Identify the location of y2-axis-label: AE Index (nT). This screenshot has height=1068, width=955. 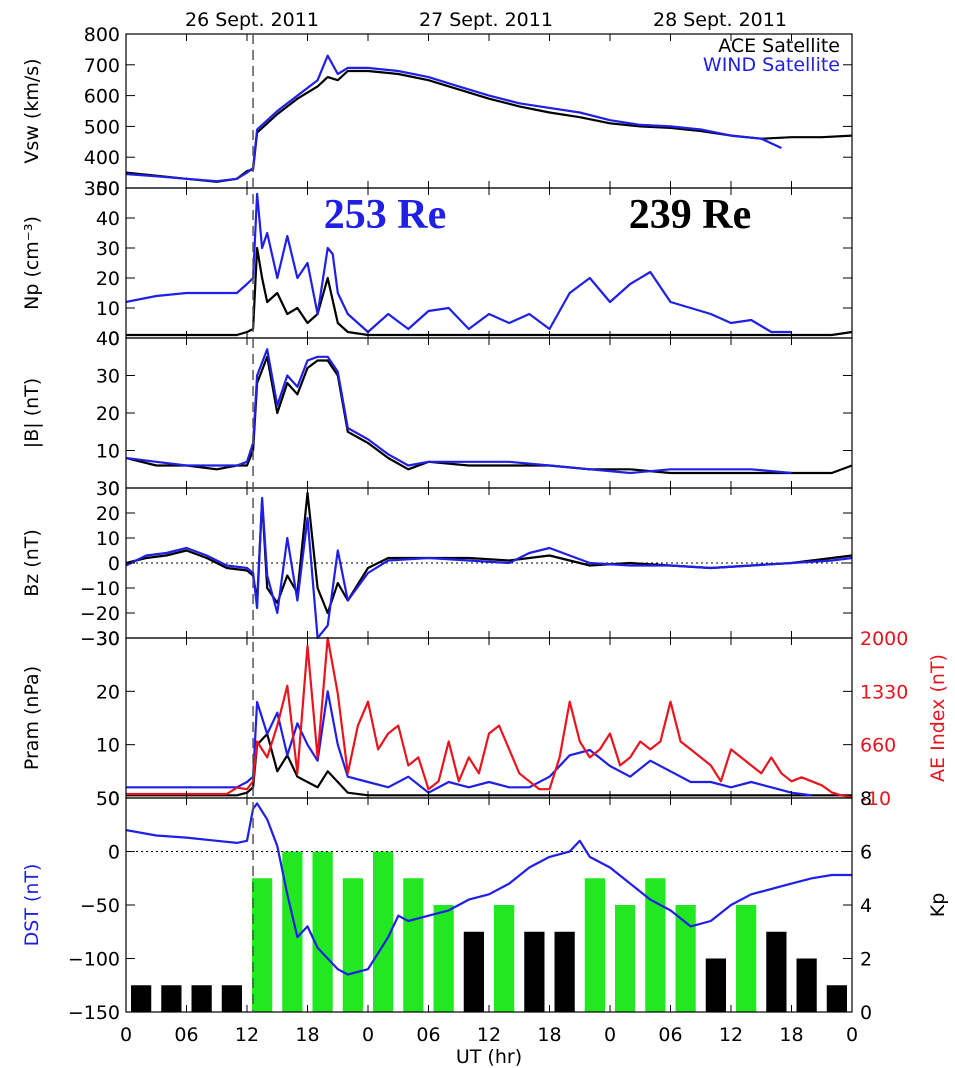
(938, 718).